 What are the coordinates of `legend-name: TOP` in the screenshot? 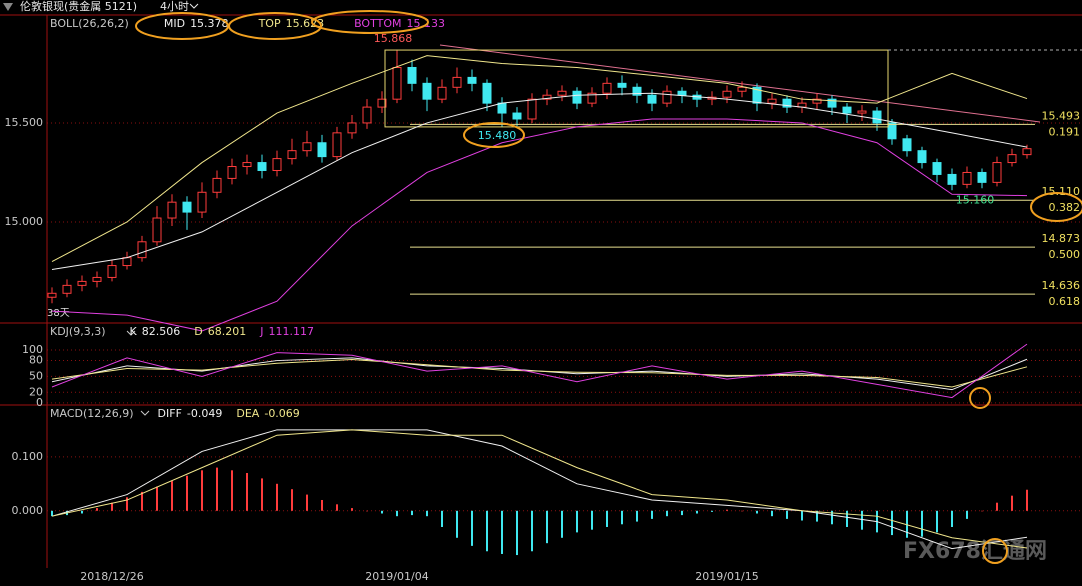 It's located at (269, 23).